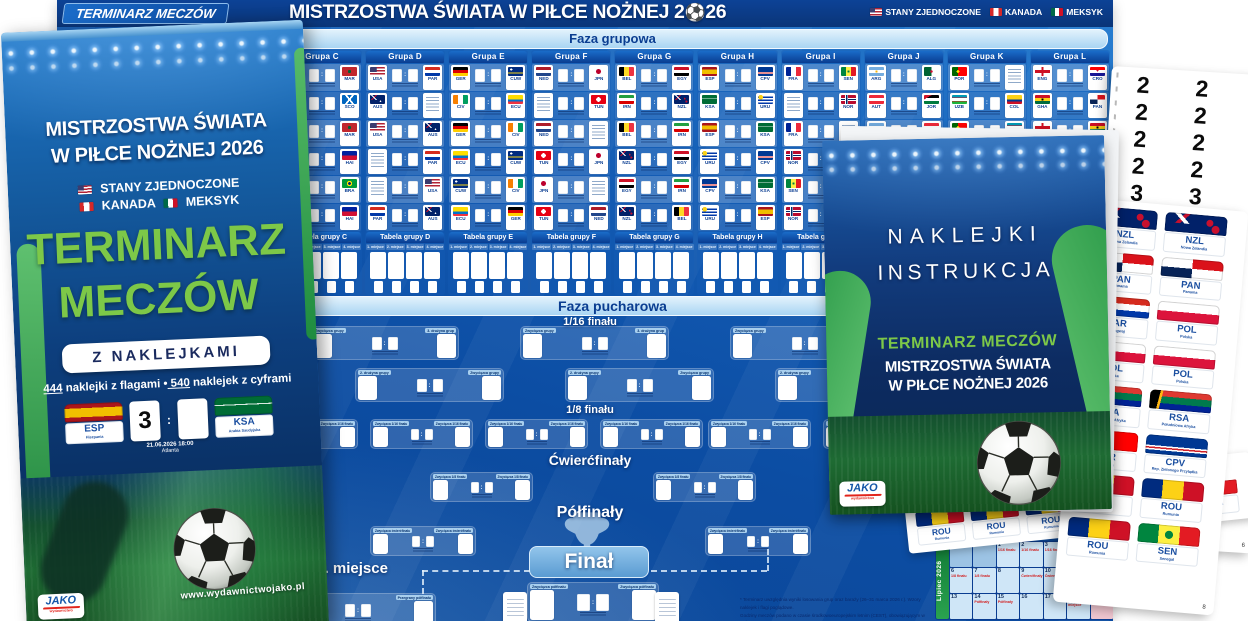  Describe the element at coordinates (903, 57) in the screenshot. I see `group-header: Grupa J` at that location.